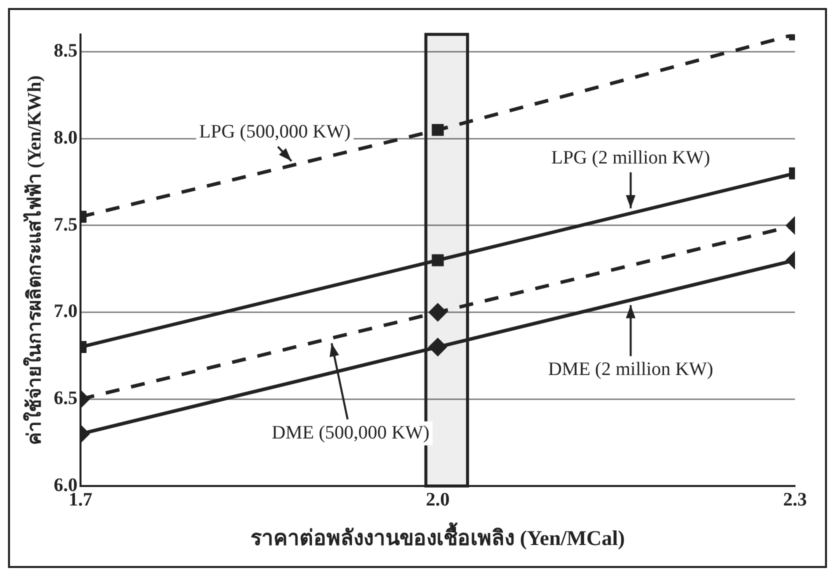 The width and height of the screenshot is (835, 576). What do you see at coordinates (34, 260) in the screenshot?
I see `y-axis-title: ค่าใช้จ่ายในการผลิตกระแสไฟฟ้า (Yen/KWh)` at bounding box center [34, 260].